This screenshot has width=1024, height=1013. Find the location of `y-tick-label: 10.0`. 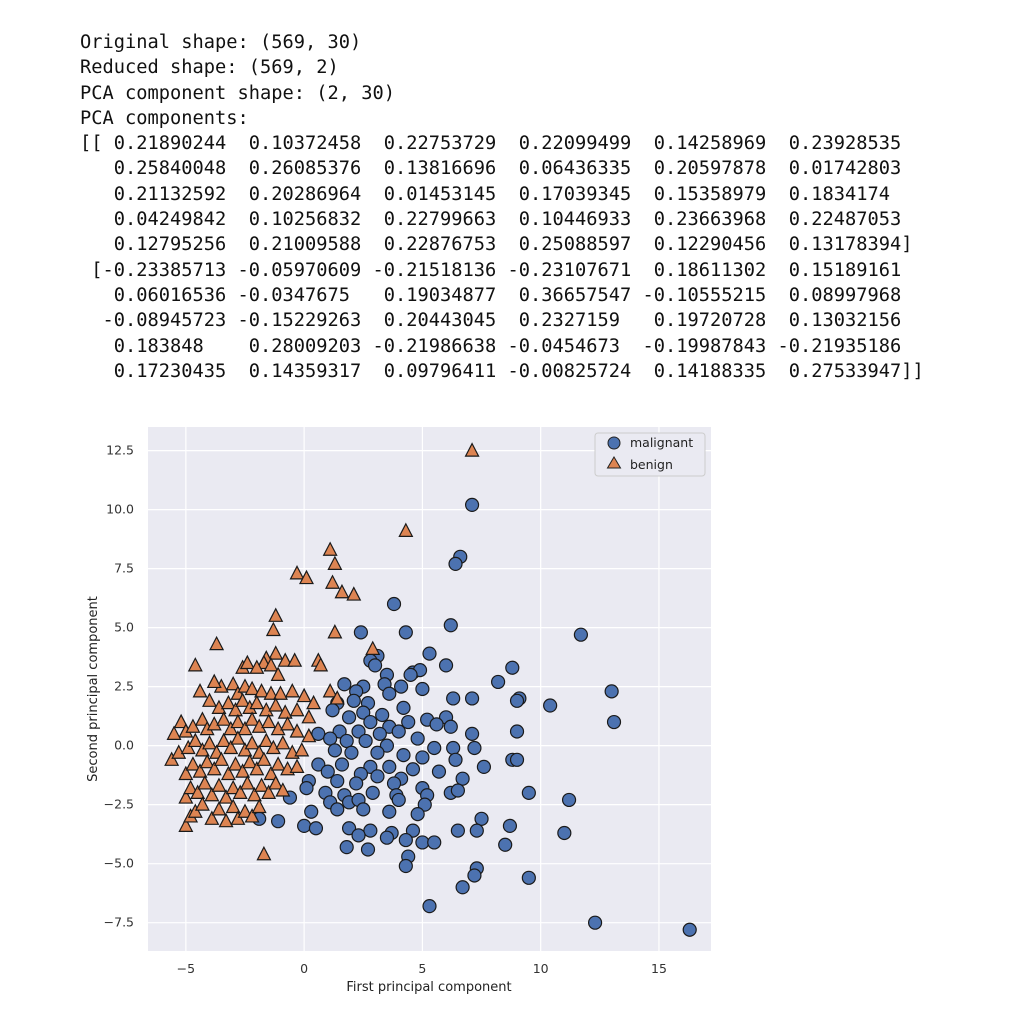

y-tick-label: 10.0 is located at coordinates (120, 509).